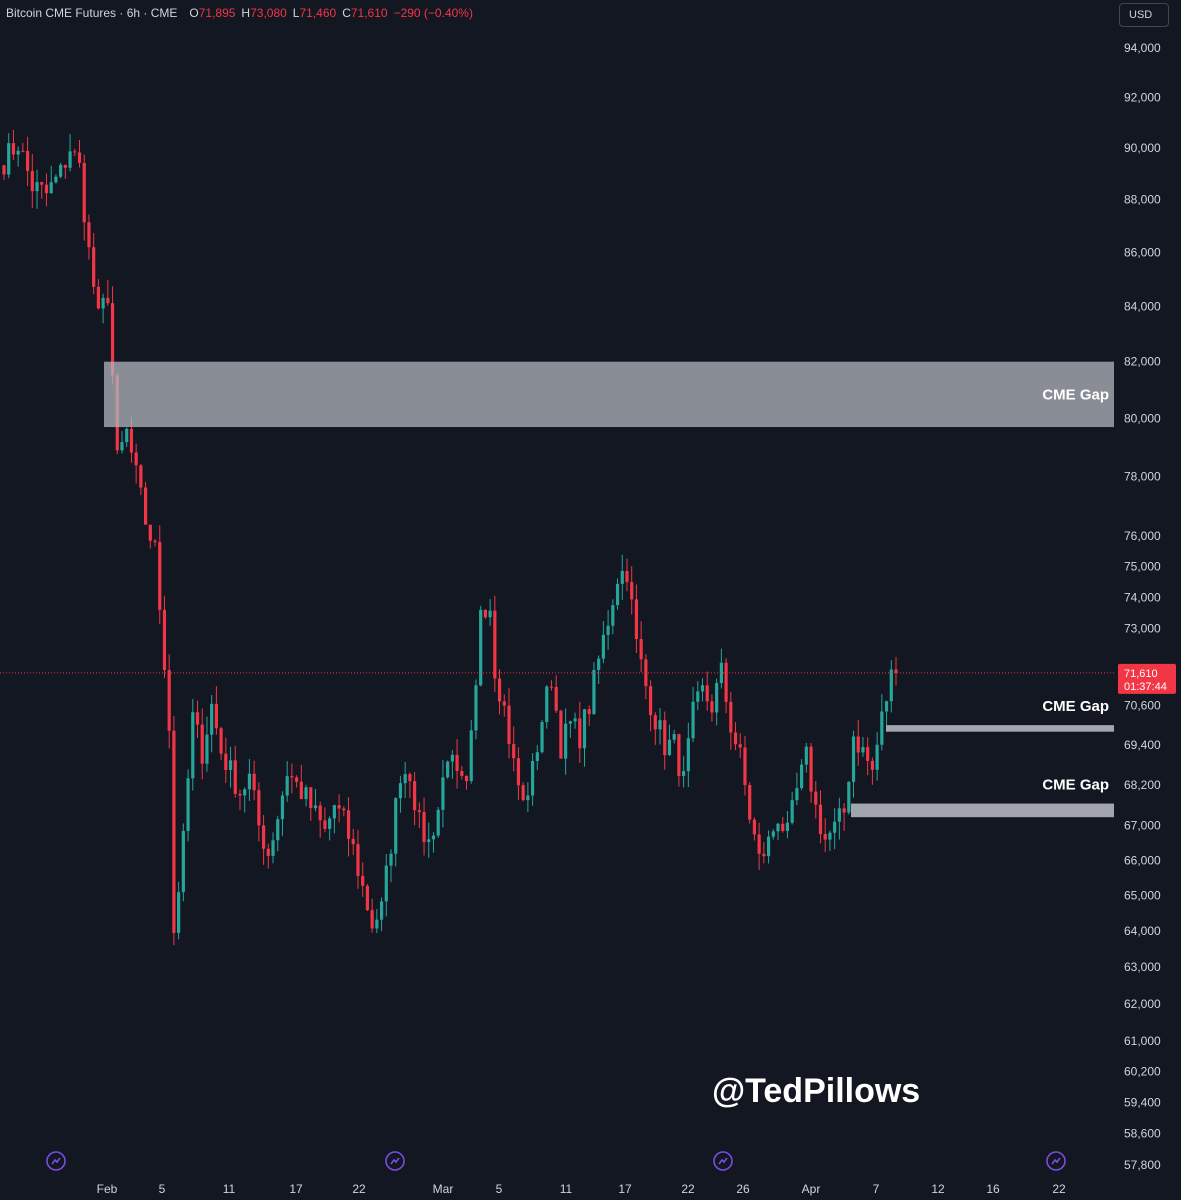  What do you see at coordinates (1142, 745) in the screenshot?
I see `price-tick-label: 69,400` at bounding box center [1142, 745].